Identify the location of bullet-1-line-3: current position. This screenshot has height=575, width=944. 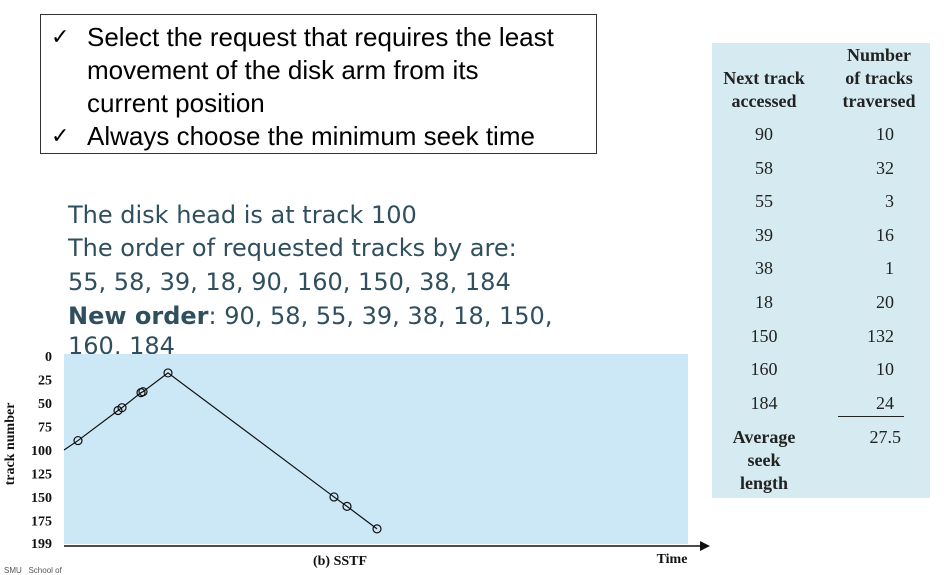
(176, 103).